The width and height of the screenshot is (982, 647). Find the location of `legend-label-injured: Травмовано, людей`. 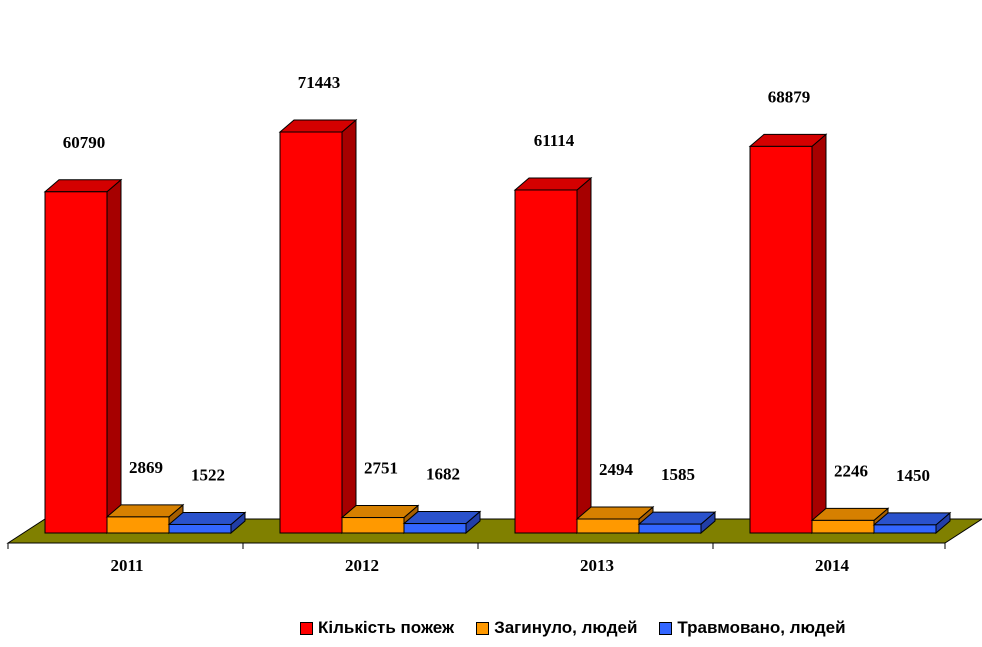

legend-label-injured: Травмовано, людей is located at coordinates (761, 627).